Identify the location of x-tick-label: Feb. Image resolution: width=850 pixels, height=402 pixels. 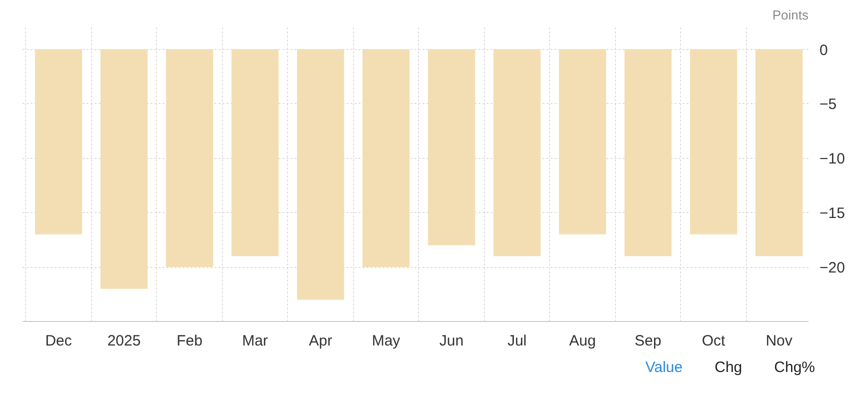
(189, 341).